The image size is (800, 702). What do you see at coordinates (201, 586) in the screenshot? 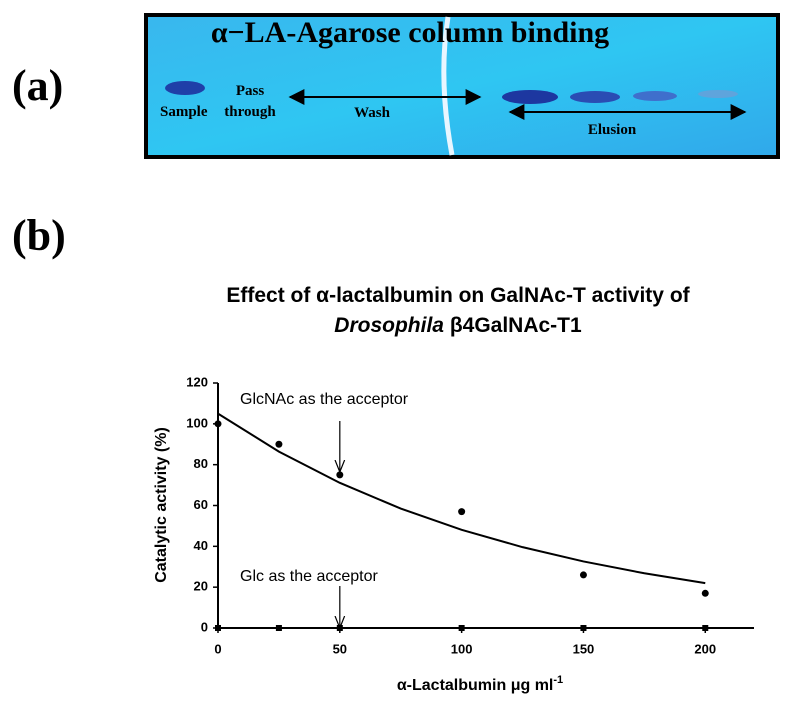
I see `y-tick-label: 20` at bounding box center [201, 586].